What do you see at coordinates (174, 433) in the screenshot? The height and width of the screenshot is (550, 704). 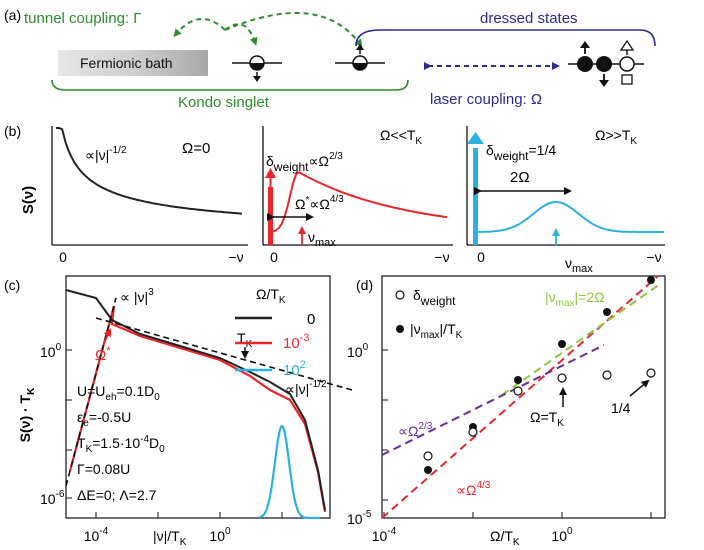 I see `c-tick-marks` at bounding box center [174, 433].